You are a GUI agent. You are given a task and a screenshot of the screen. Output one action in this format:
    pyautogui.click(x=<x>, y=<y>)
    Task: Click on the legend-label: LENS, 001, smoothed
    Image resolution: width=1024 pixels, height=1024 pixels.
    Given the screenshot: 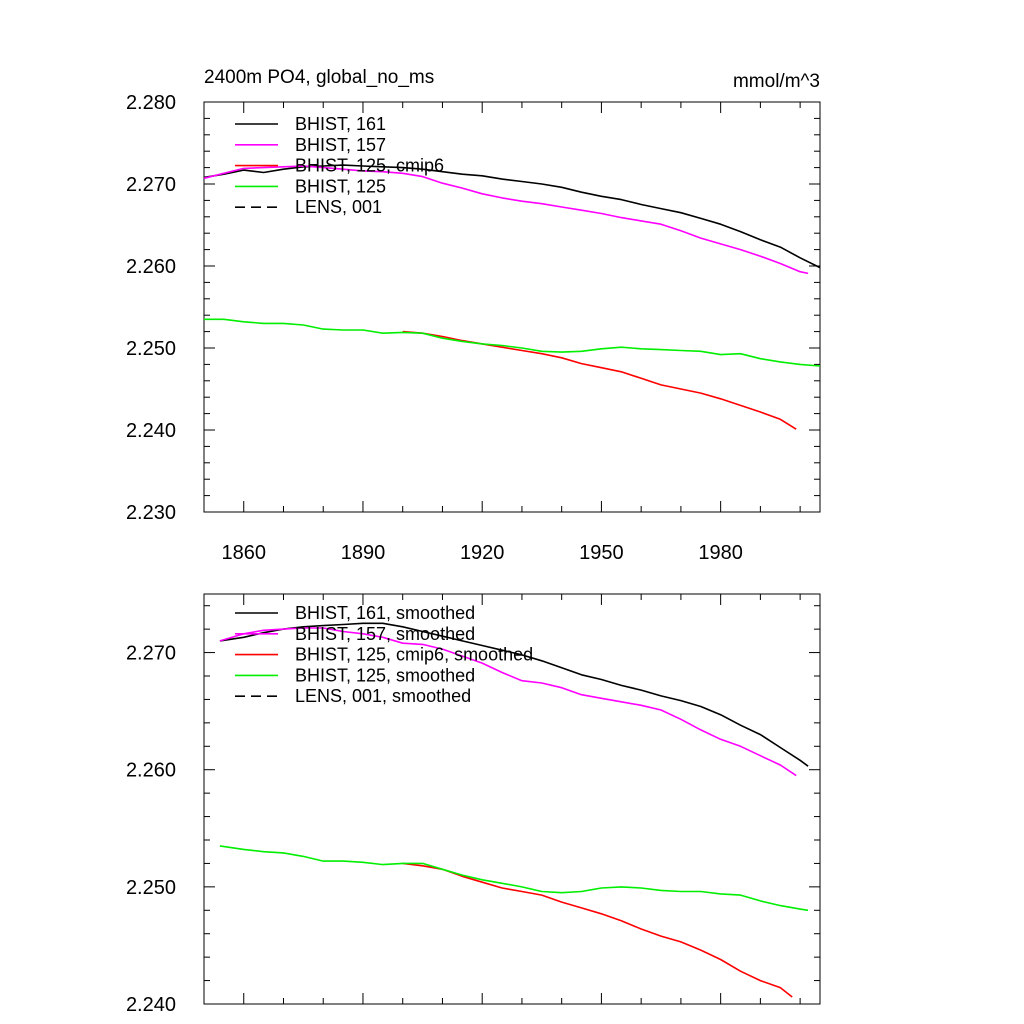 What is the action you would take?
    pyautogui.click(x=383, y=696)
    